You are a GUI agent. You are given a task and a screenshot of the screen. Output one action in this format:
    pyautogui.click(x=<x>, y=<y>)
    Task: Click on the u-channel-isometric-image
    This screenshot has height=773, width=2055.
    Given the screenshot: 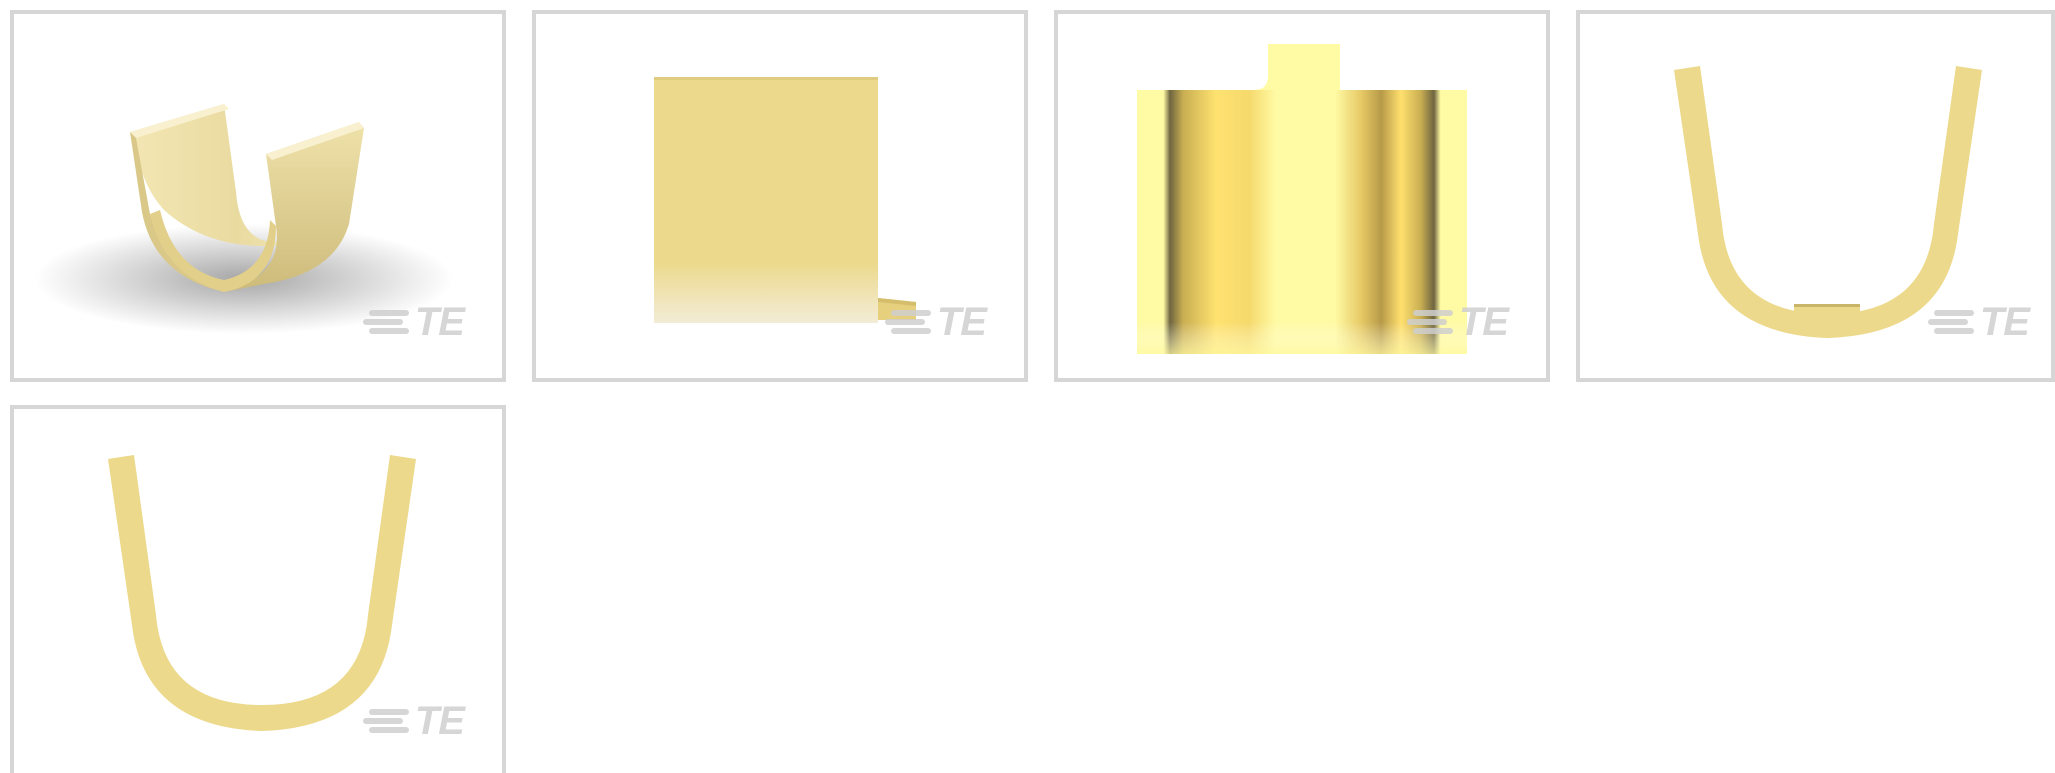 What is the action you would take?
    pyautogui.click(x=244, y=219)
    